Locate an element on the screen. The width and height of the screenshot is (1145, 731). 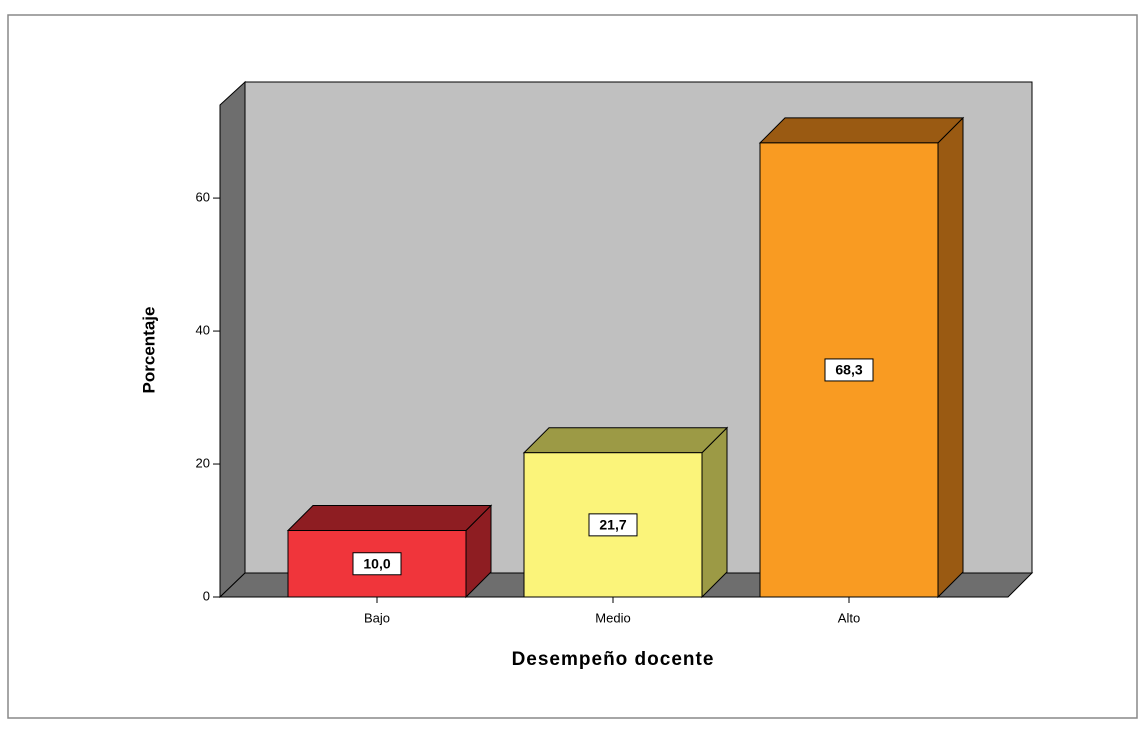
value-label: 68,3 is located at coordinates (848, 370).